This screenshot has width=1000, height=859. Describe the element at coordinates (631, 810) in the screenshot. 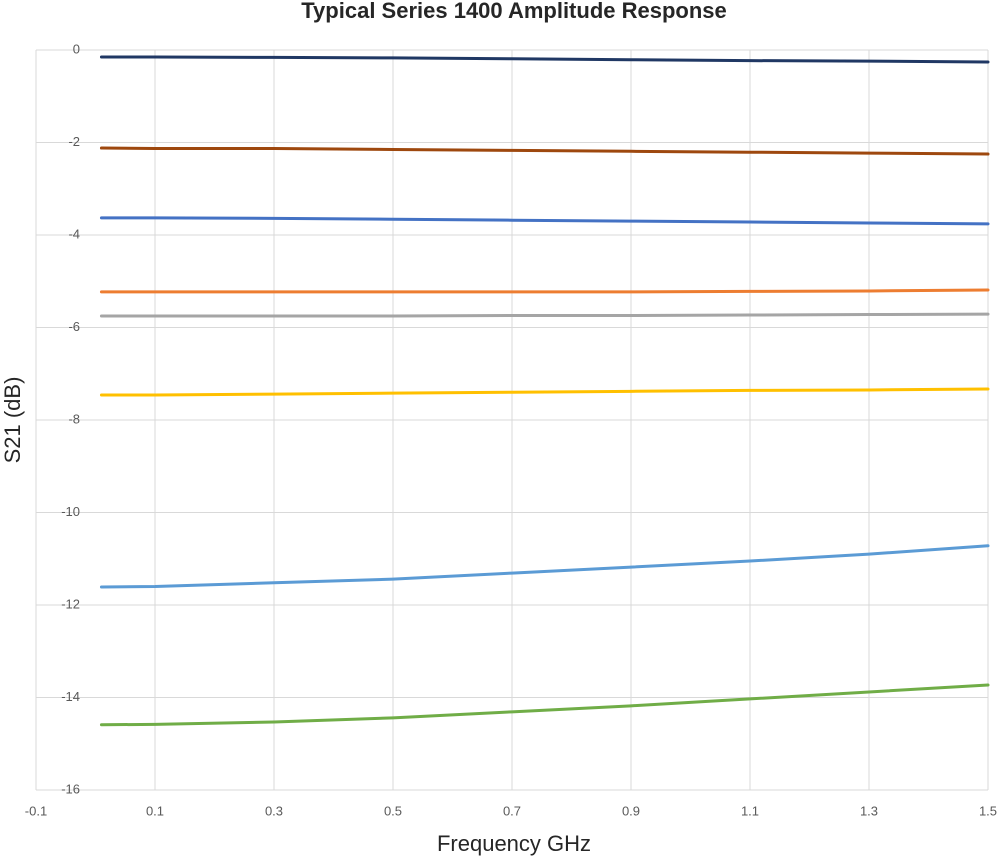

I see `x-tick-label: 0.9` at that location.